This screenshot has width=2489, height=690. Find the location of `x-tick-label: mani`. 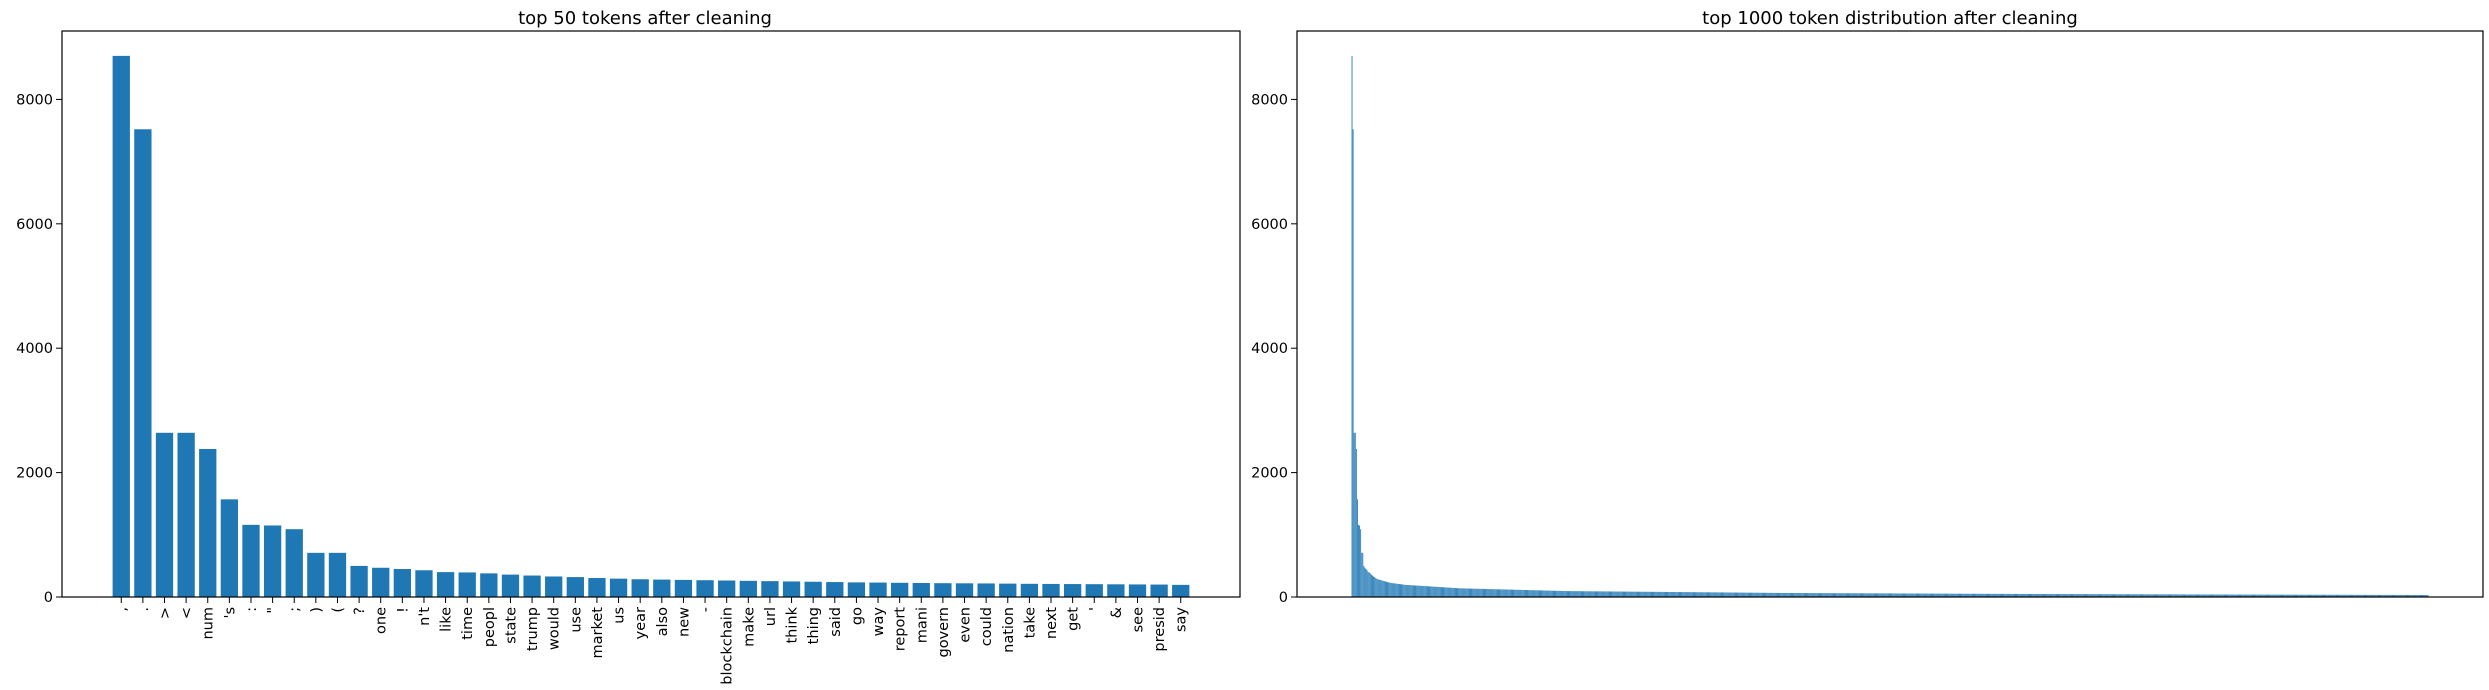

x-tick-label: mani is located at coordinates (922, 625).